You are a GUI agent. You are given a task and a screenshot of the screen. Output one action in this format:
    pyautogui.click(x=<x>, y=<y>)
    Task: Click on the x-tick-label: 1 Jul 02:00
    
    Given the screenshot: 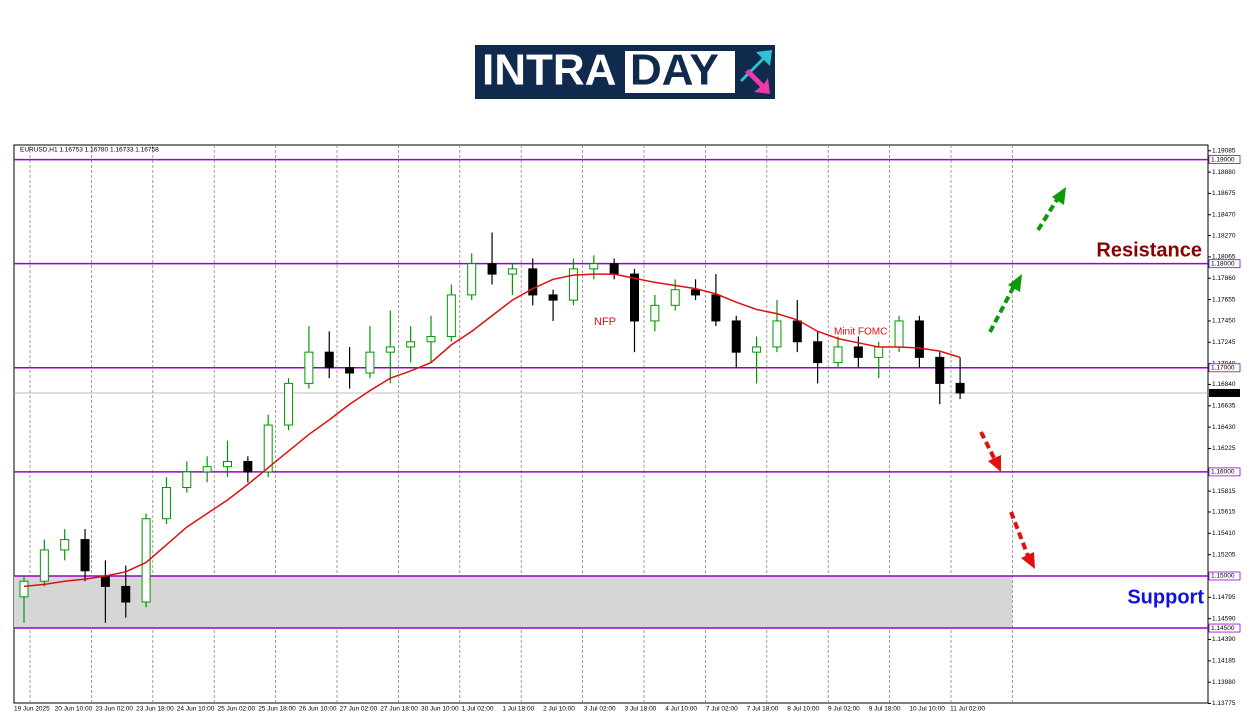 What is the action you would take?
    pyautogui.click(x=478, y=709)
    